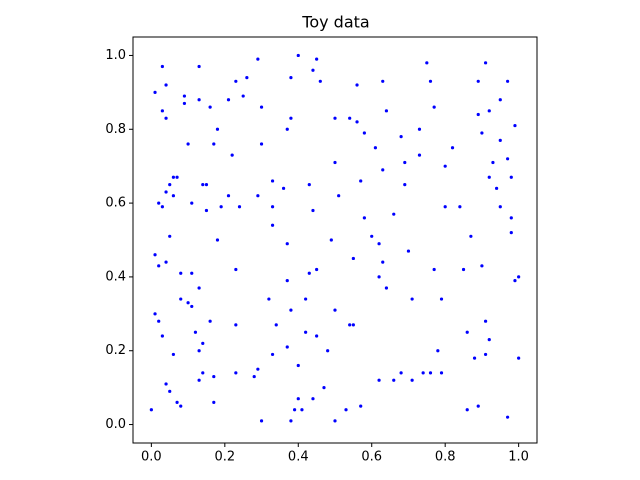 The width and height of the screenshot is (640, 480). I want to click on y-tick-label: 0.4, so click(115, 276).